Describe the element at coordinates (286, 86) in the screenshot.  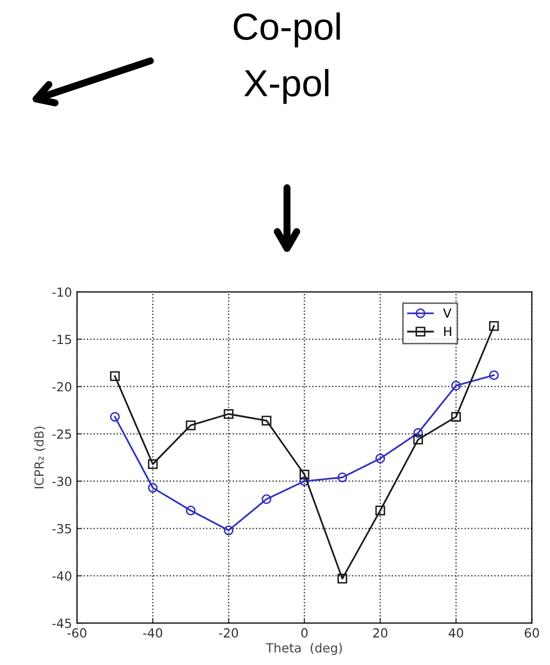
I see `text: X-pol` at that location.